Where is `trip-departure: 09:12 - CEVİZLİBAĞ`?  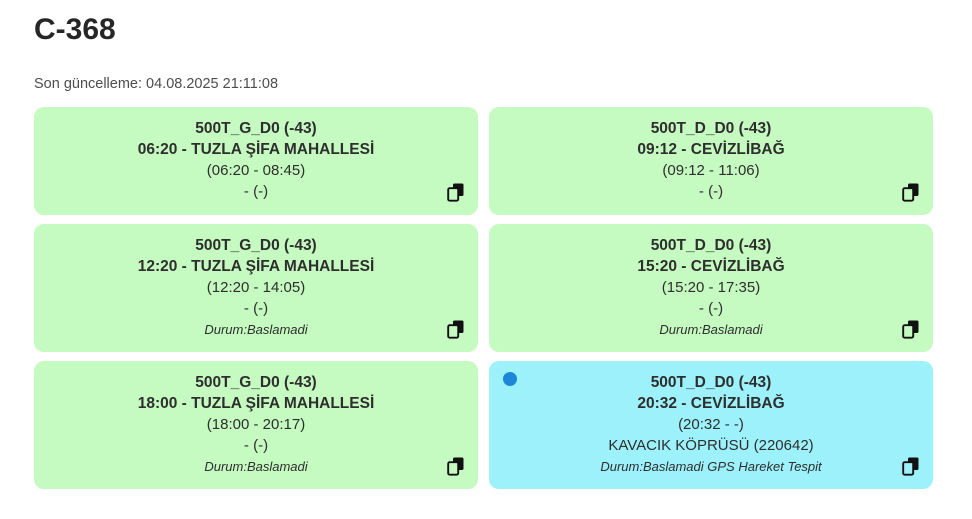
trip-departure: 09:12 - CEVİZLİBAĞ is located at coordinates (711, 149).